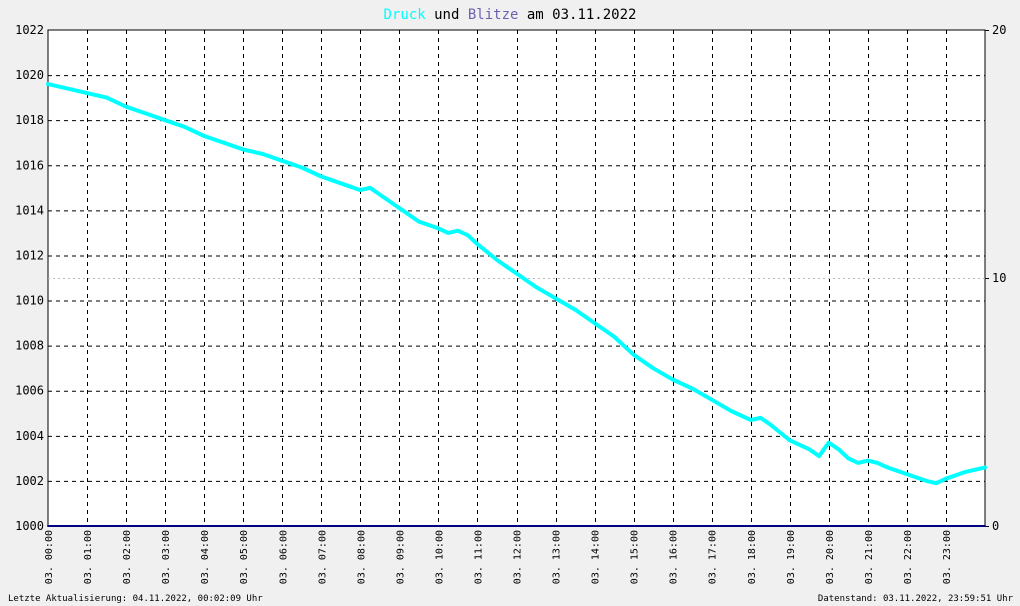 This screenshot has width=1020, height=606. I want to click on y-left-tick-label: 1014, so click(29, 210).